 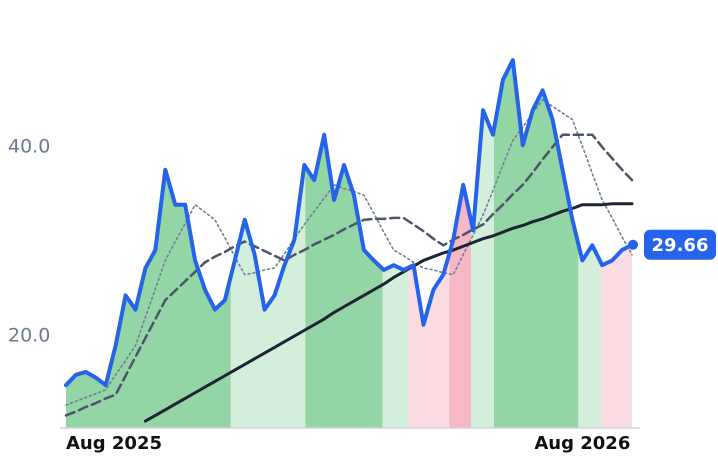 I want to click on last-value-label: 29.66, so click(x=680, y=245).